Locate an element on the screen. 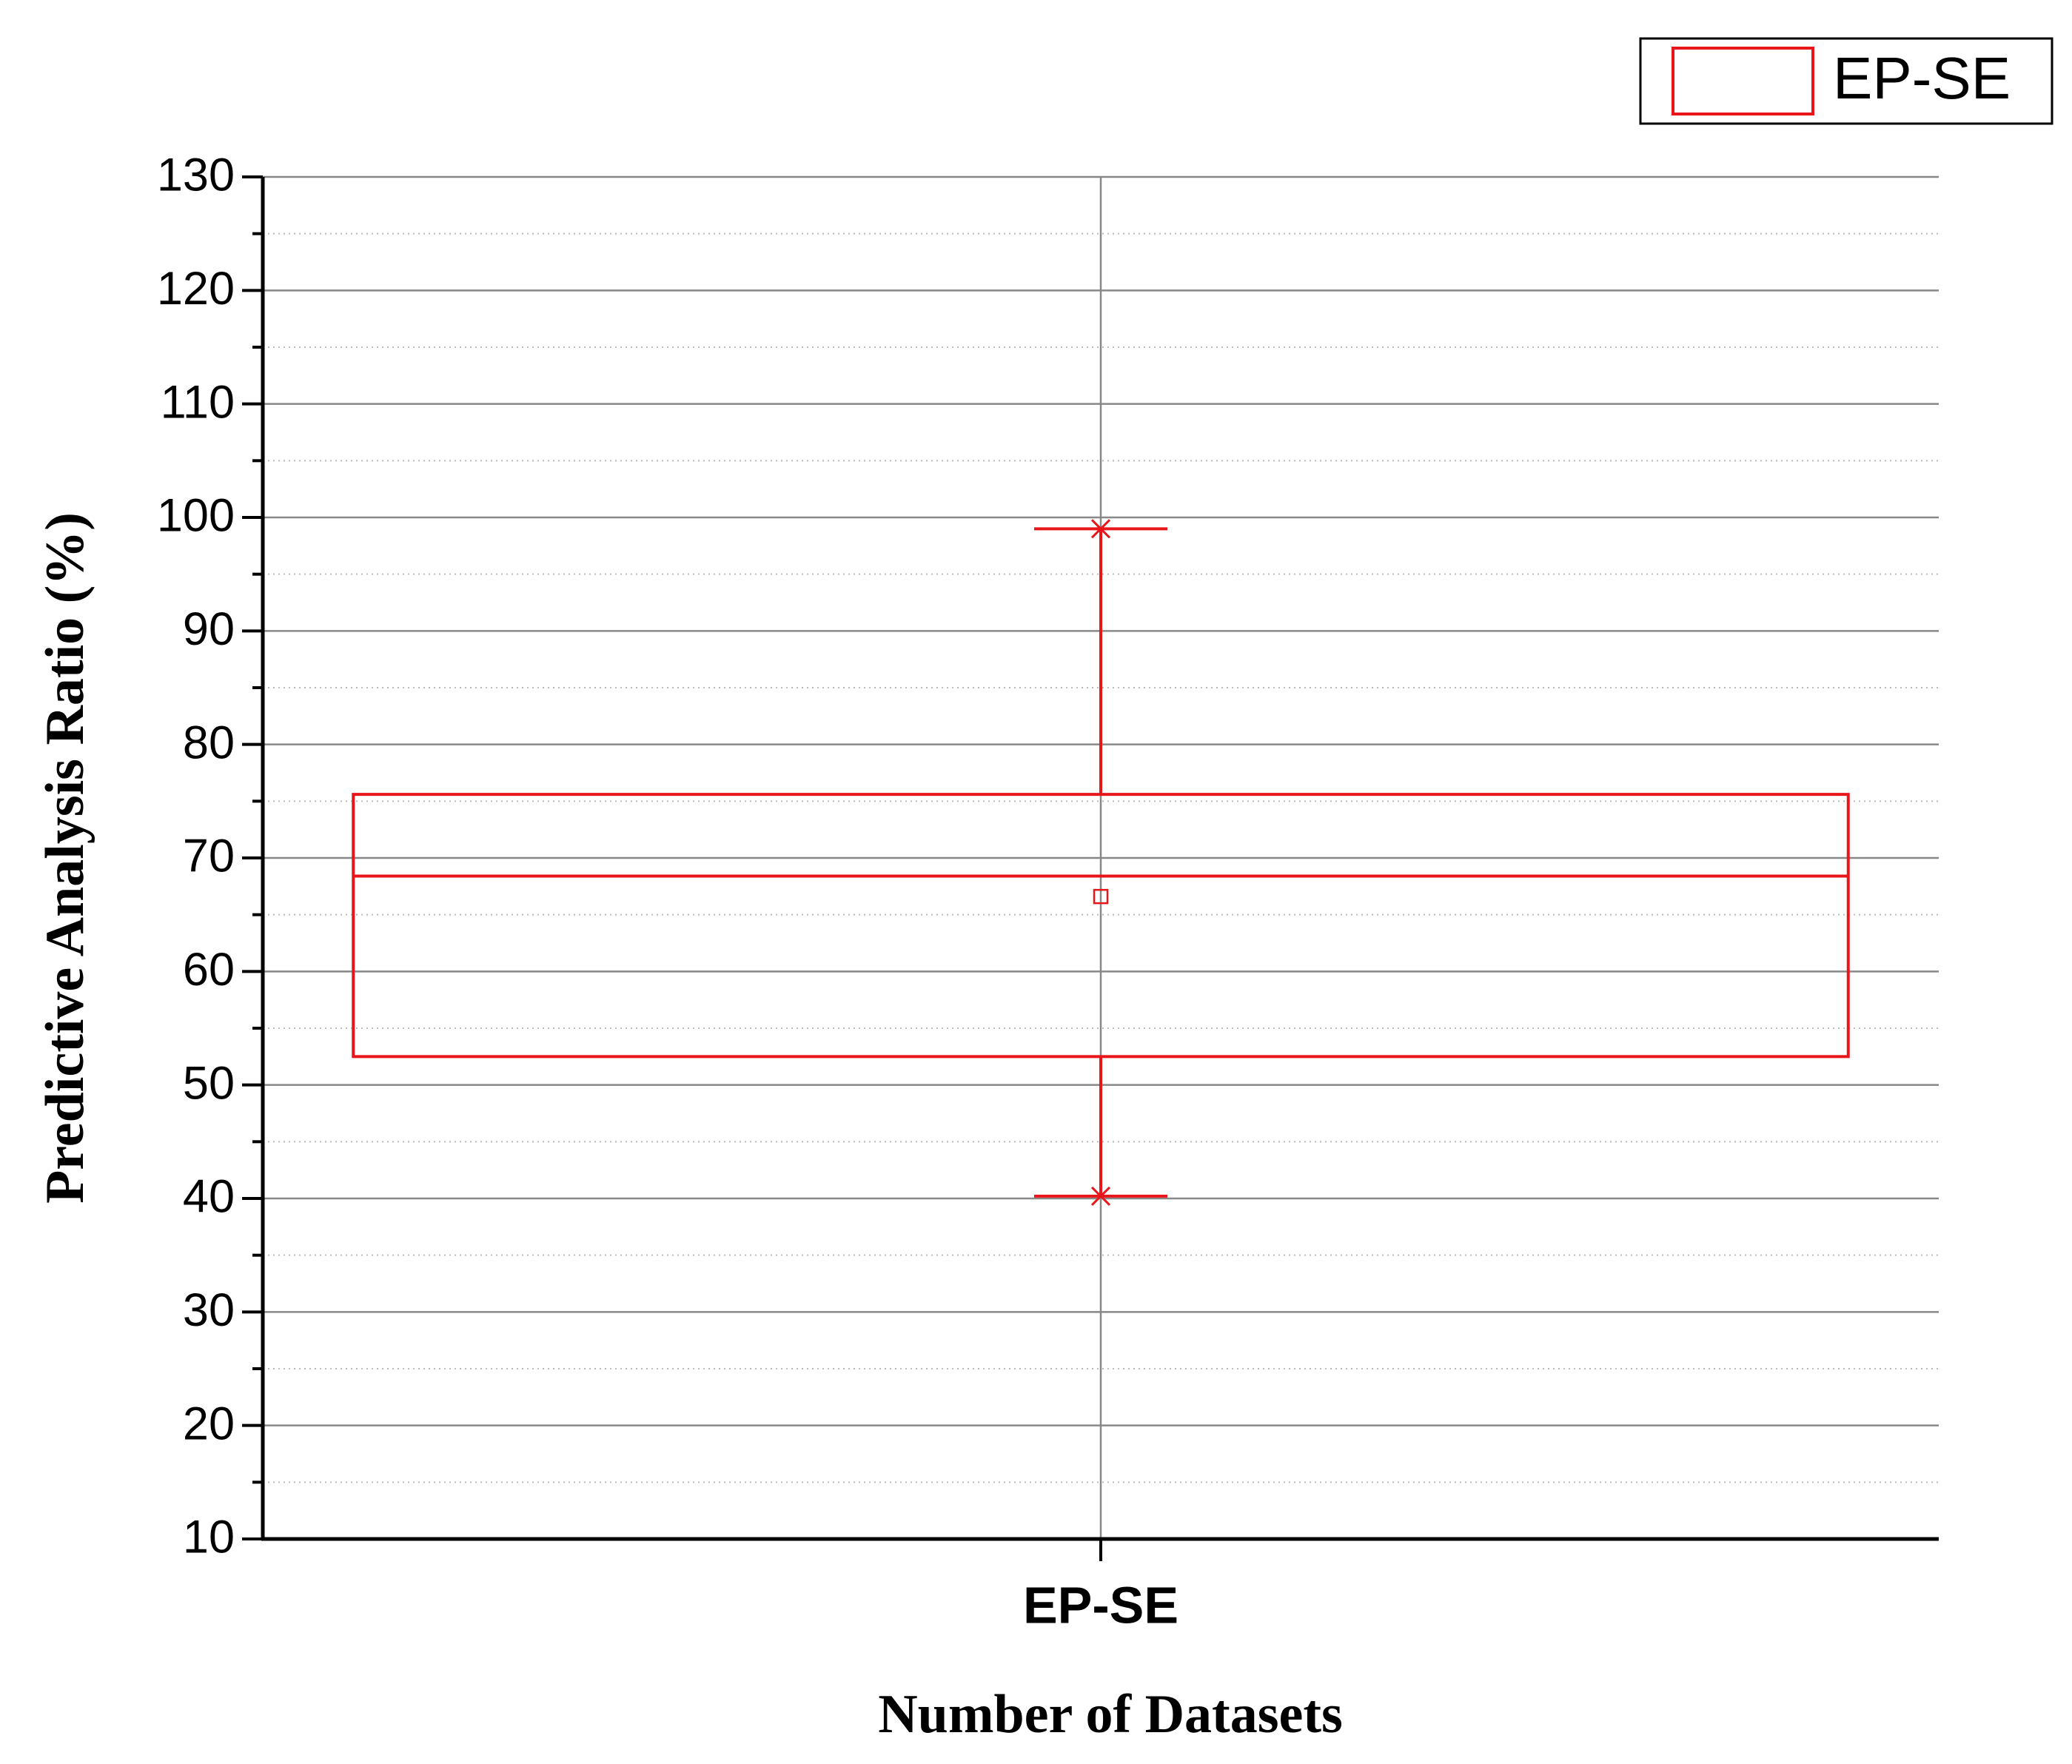 The width and height of the screenshot is (2072, 1764). y-tick-label: 50 is located at coordinates (209, 1083).